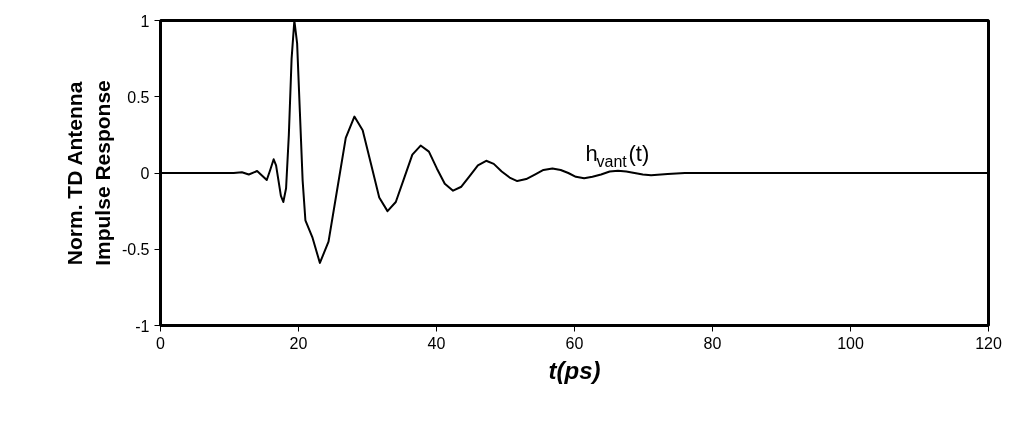 The width and height of the screenshot is (1010, 423). Describe the element at coordinates (850, 343) in the screenshot. I see `x-tick-label: 100` at that location.